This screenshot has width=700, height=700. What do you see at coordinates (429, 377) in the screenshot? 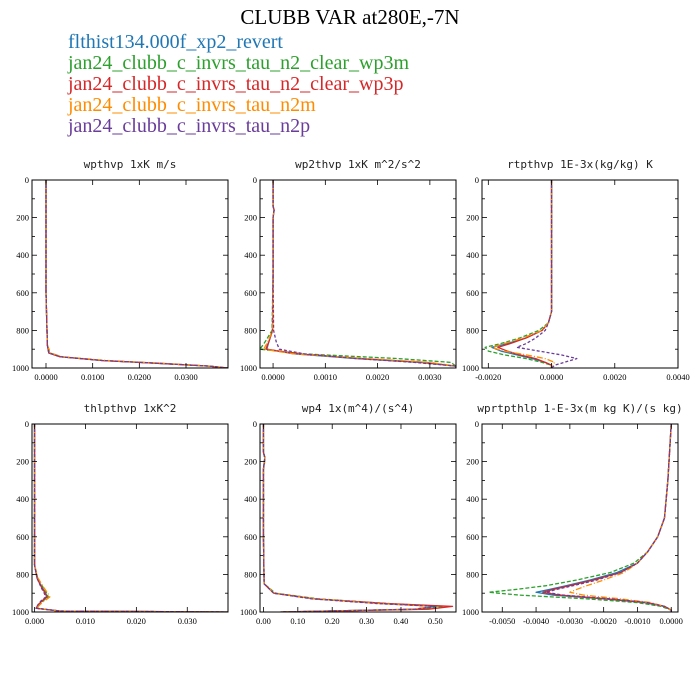
I see `x-tick-label: 0.0030` at bounding box center [429, 377].